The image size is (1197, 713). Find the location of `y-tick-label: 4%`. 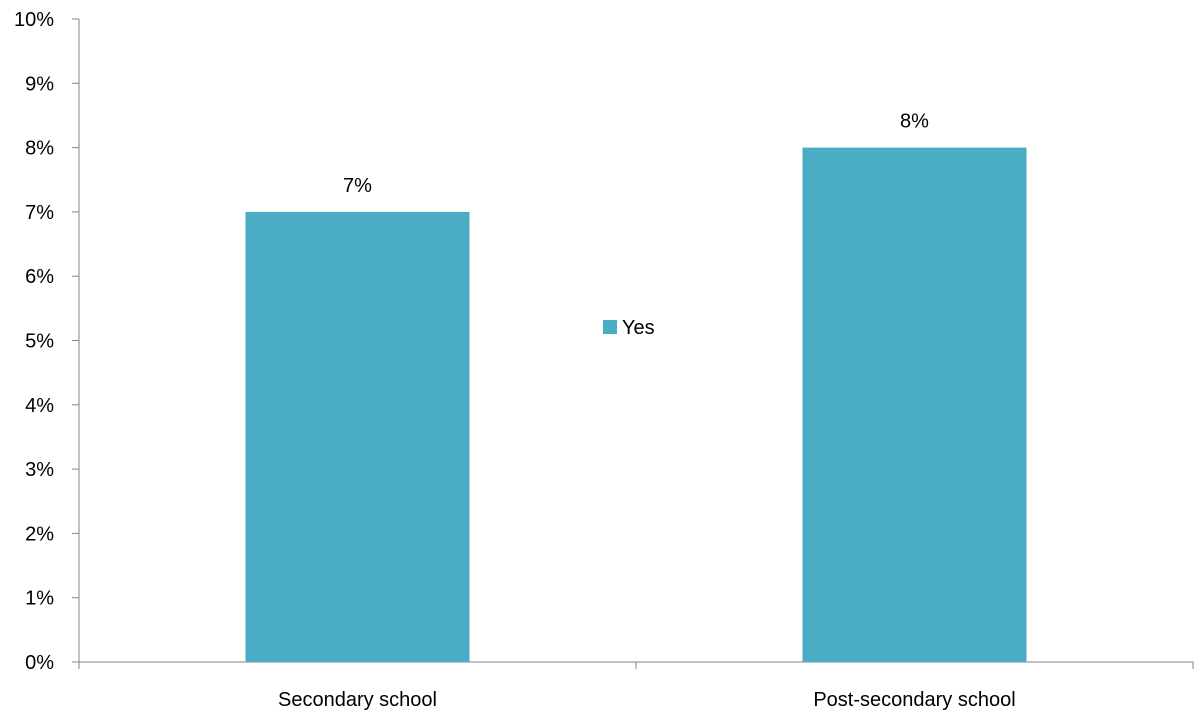

y-tick-label: 4% is located at coordinates (39, 406).